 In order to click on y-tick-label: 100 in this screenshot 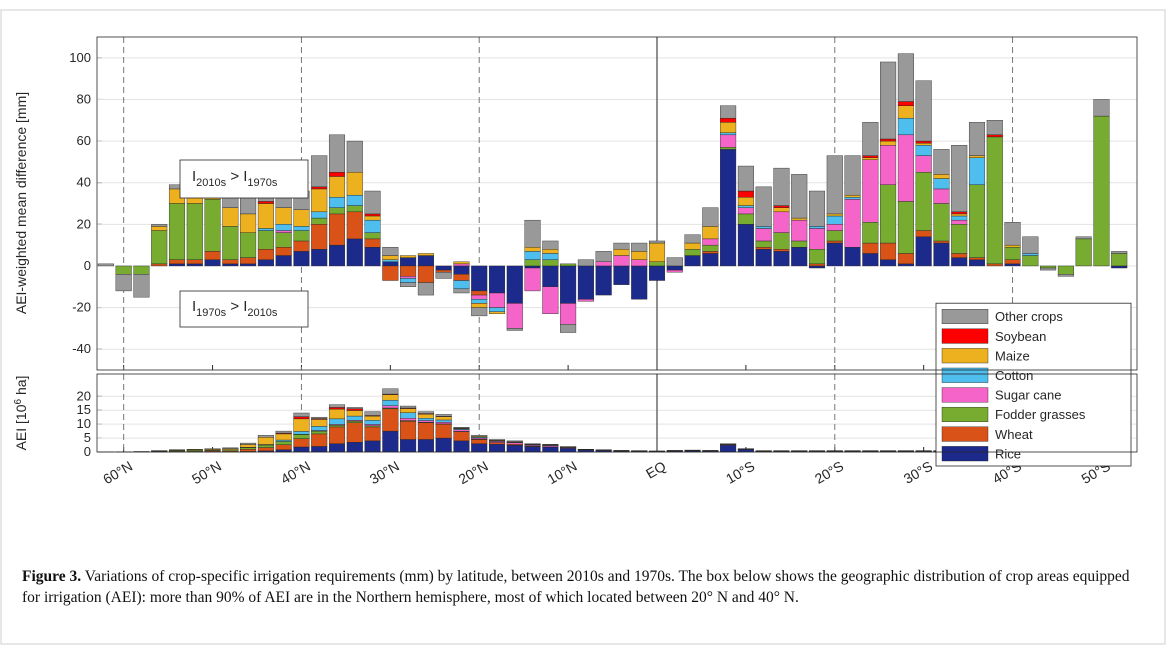, I will do `click(80, 57)`.